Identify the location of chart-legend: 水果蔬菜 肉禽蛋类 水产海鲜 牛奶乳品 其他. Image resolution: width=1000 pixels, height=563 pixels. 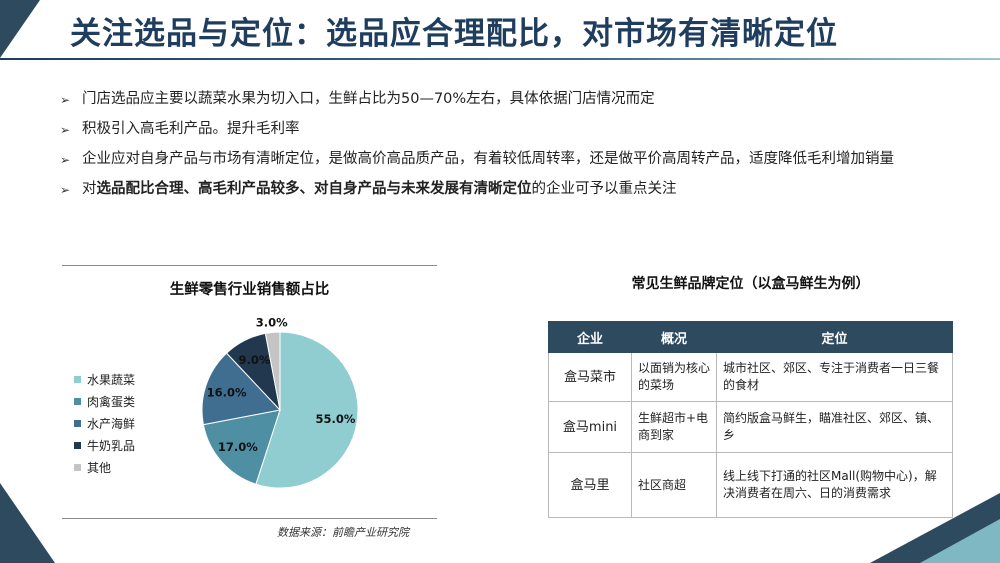
(104, 423).